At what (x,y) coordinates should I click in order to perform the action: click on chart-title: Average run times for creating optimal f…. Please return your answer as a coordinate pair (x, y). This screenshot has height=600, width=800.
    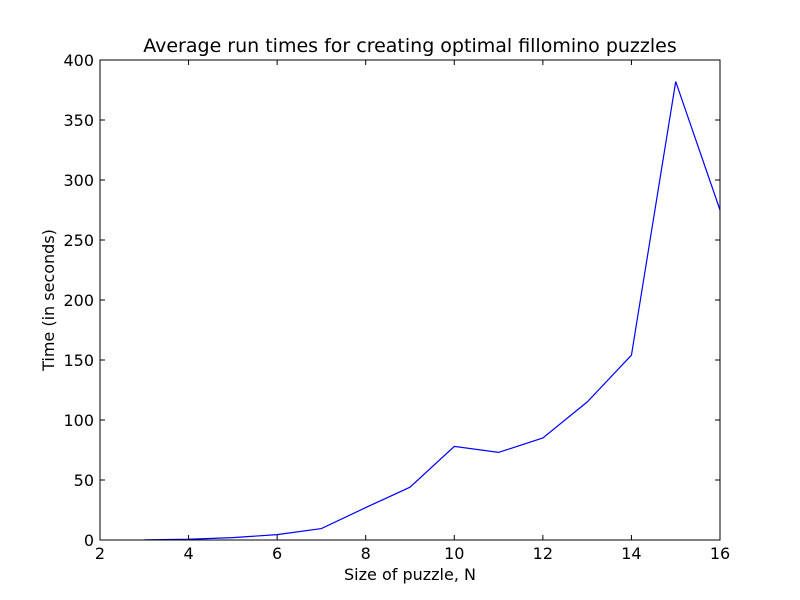
    Looking at the image, I should click on (410, 46).